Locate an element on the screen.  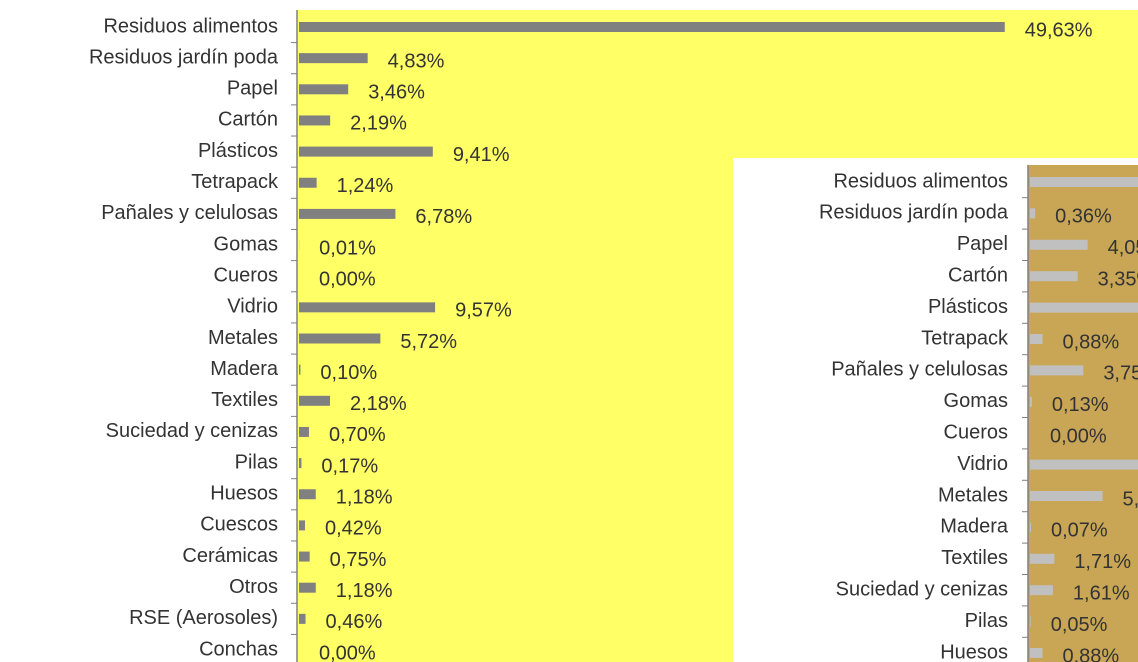
value-label: 0,01% is located at coordinates (347, 248).